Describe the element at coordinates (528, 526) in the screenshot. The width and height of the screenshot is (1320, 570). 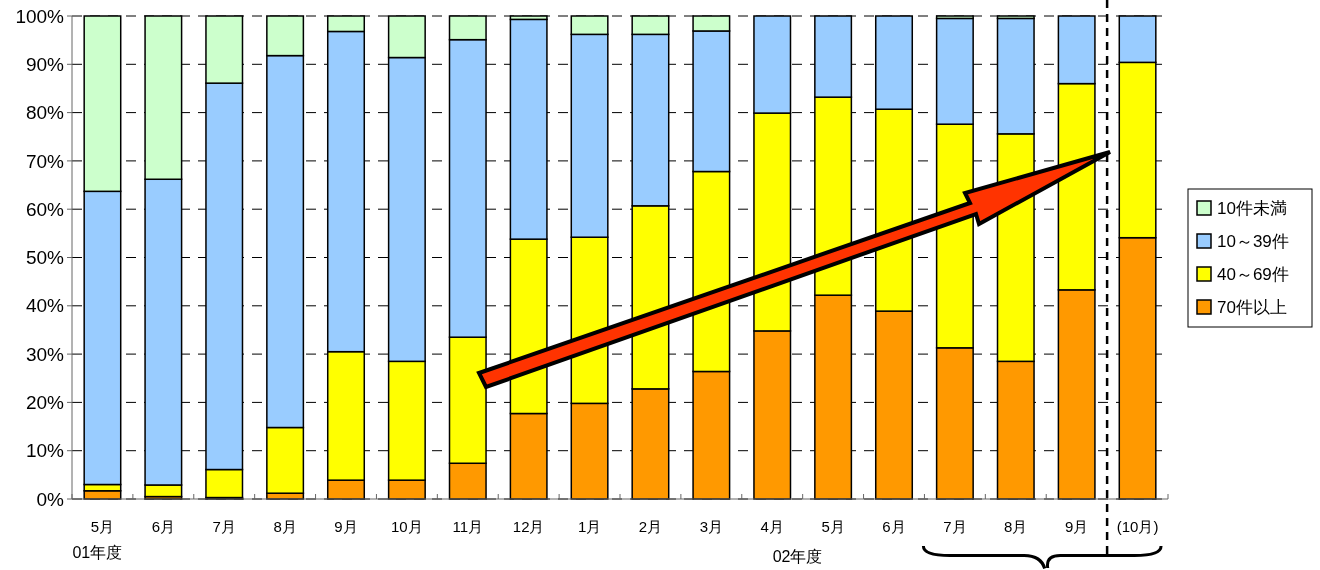
I see `x-tick-label: 12月` at that location.